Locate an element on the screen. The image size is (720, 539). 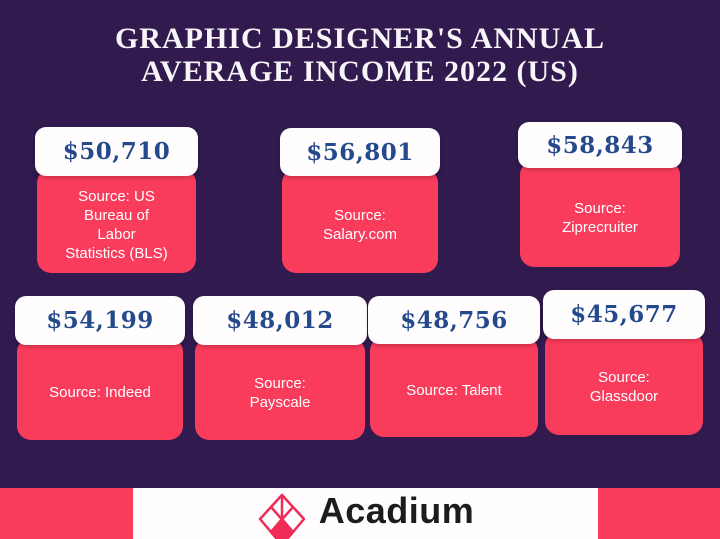
income-source: Source: Ziprecruiter is located at coordinates (600, 214).